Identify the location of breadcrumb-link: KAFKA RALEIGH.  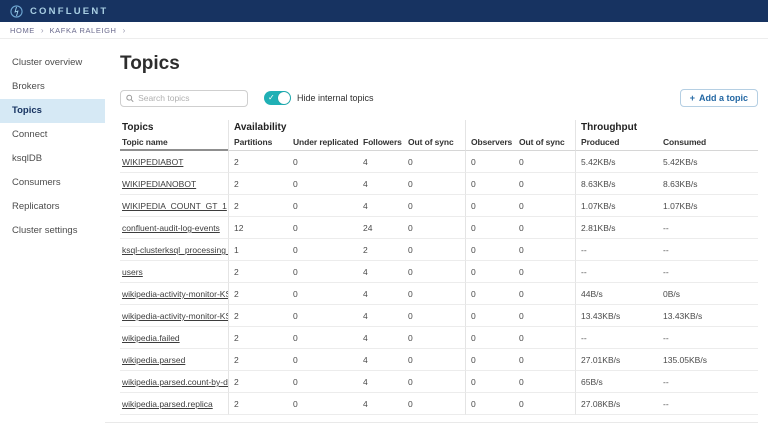
(83, 30).